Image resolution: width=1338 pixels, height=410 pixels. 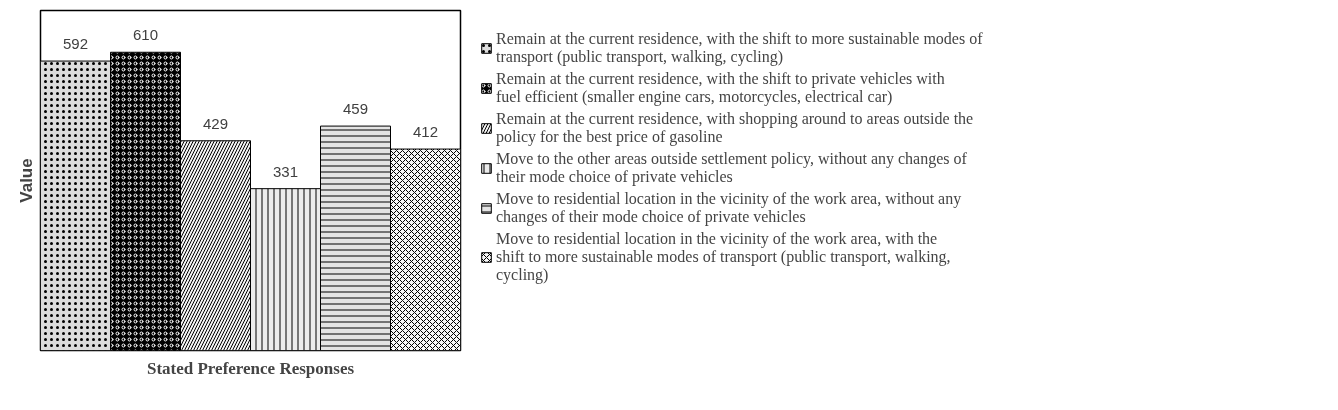 I want to click on legend-label: Move to residential location in the vicinity of the work area, with the shift to more sustainable modes of transport (public transport, walking, cycling), so click(x=723, y=257).